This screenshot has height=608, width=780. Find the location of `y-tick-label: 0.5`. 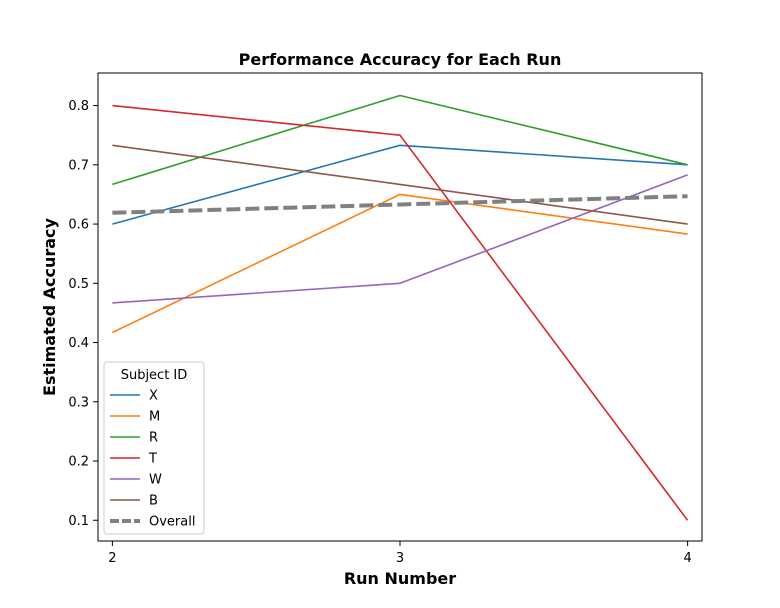

y-tick-label: 0.5 is located at coordinates (78, 284).